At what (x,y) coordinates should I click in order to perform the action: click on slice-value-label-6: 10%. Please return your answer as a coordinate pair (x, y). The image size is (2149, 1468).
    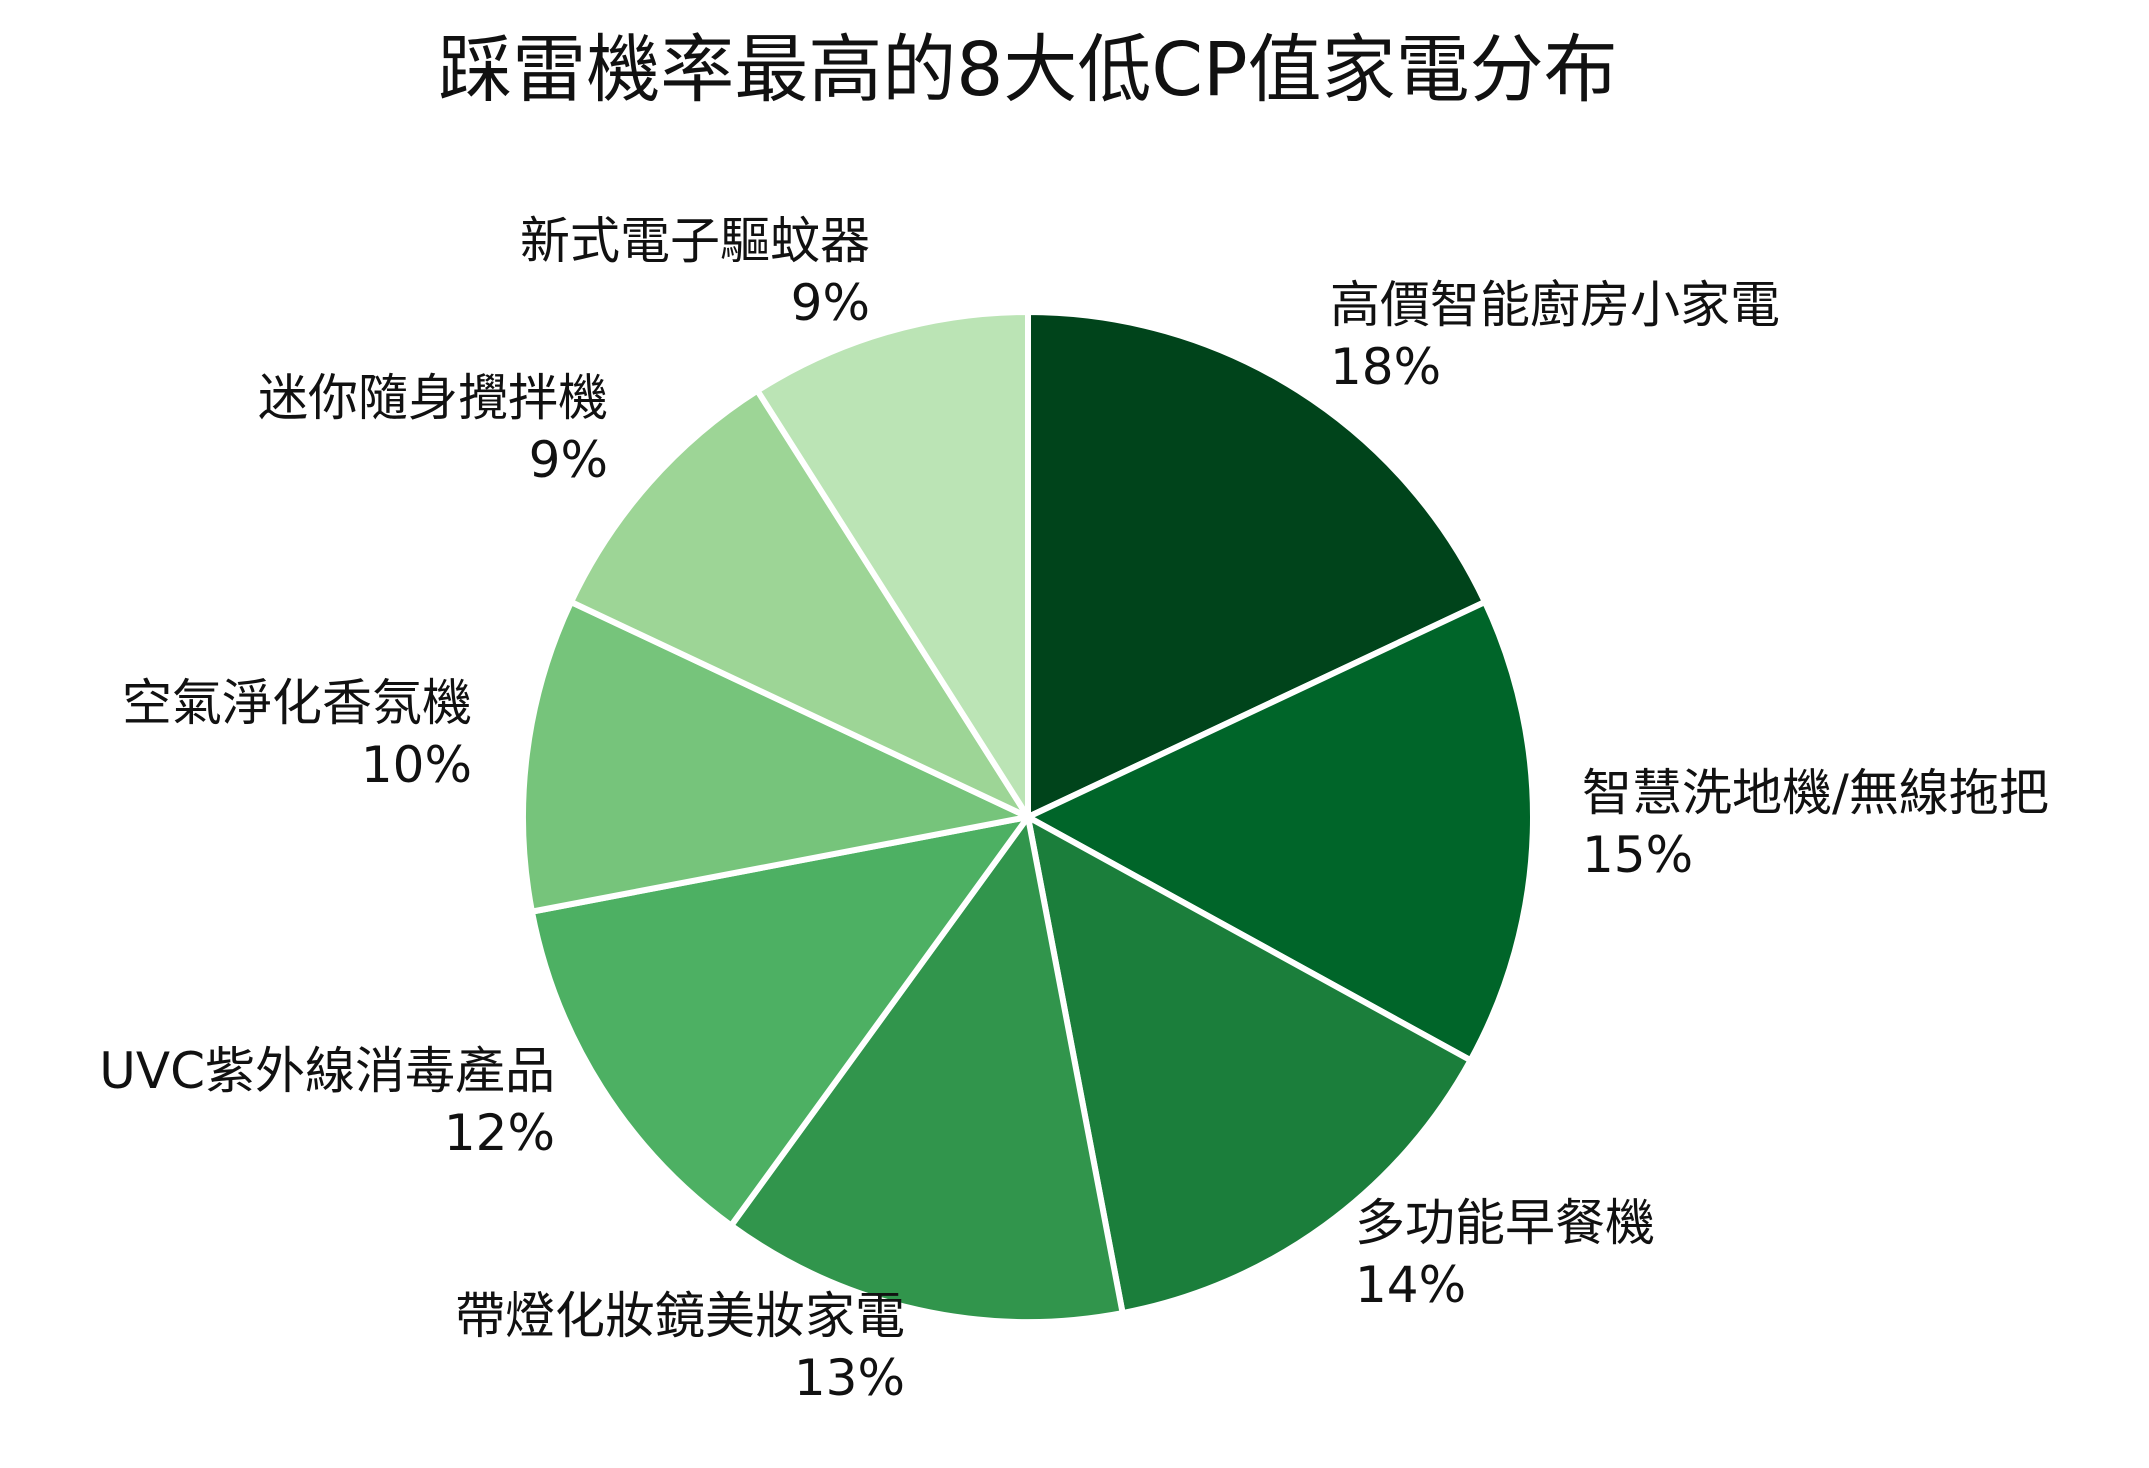
    Looking at the image, I should click on (416, 765).